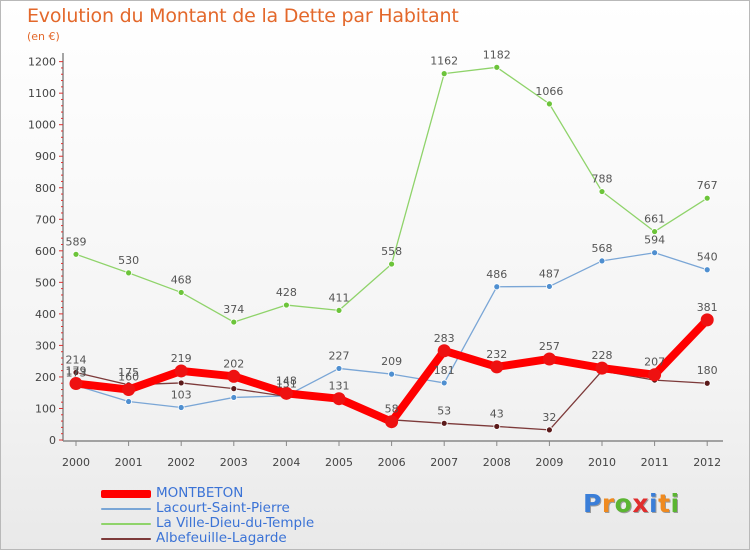  I want to click on x-tick-label: 2009, so click(549, 462).